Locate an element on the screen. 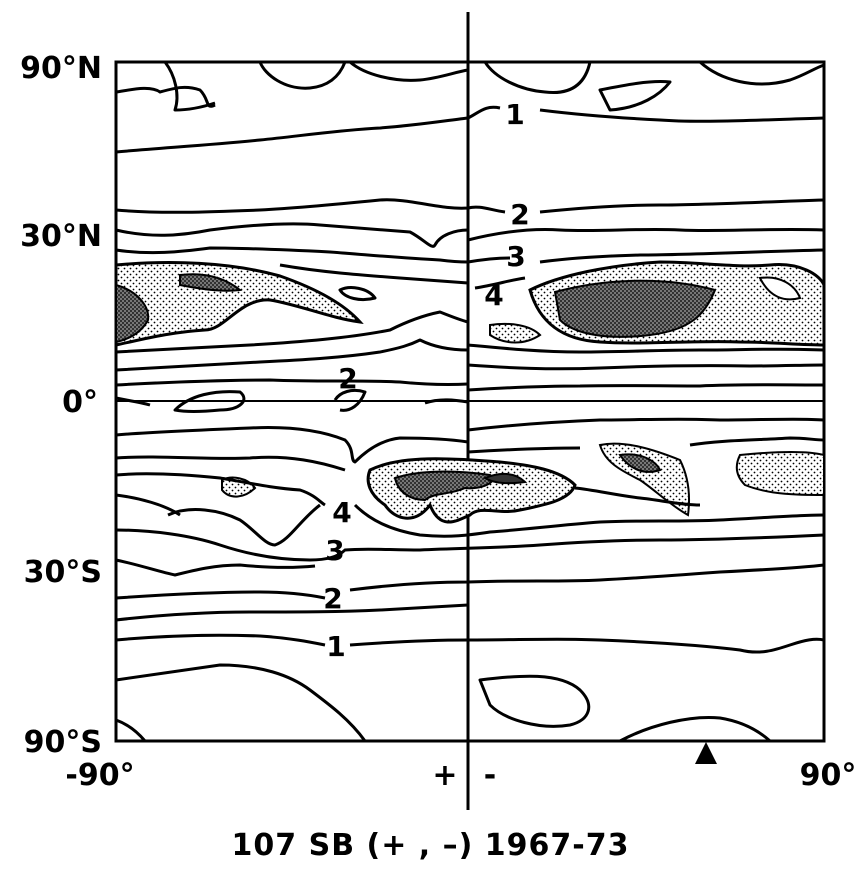 The height and width of the screenshot is (882, 861). figure-caption: 107 SB (+ , –) 1967-73 is located at coordinates (430, 845).